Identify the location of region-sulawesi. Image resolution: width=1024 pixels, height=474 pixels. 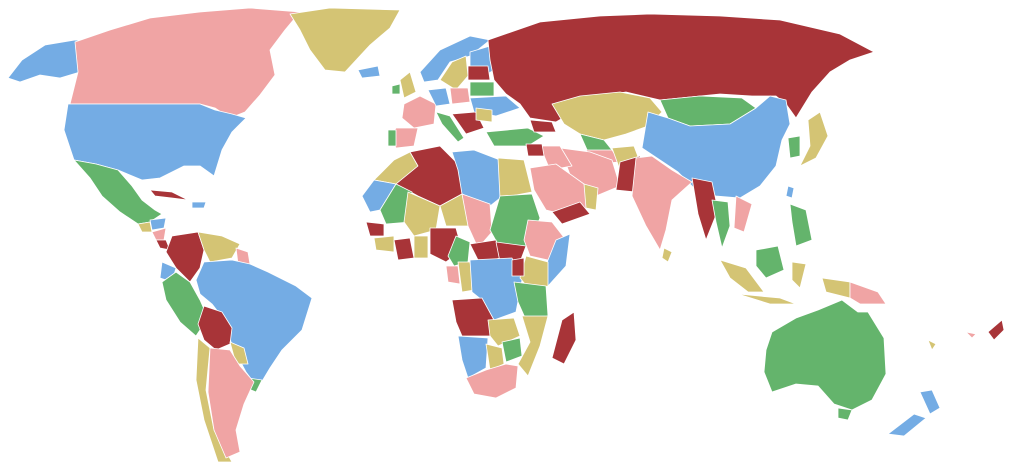
(799, 275).